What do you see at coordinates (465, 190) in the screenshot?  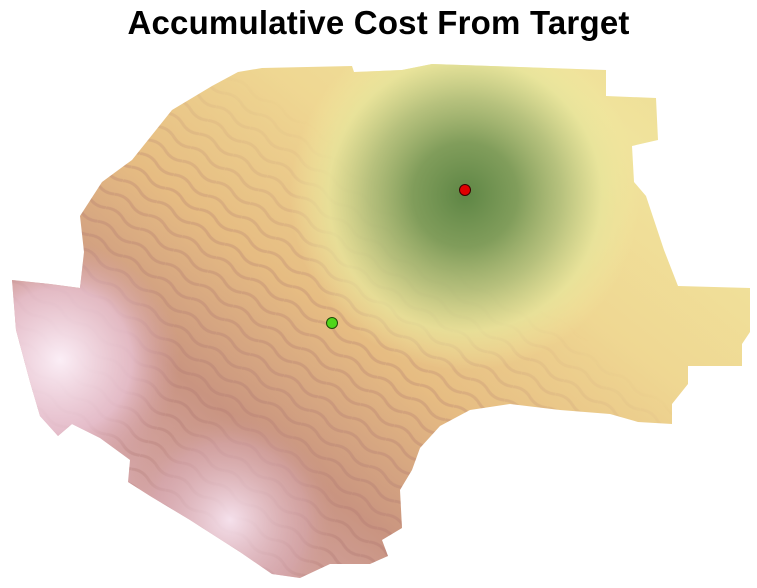 I see `target-point-icon` at bounding box center [465, 190].